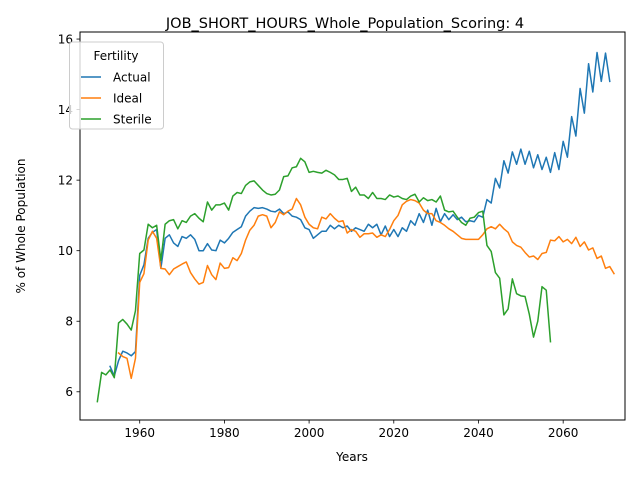 This screenshot has width=640, height=480. Describe the element at coordinates (132, 78) in the screenshot. I see `legend-label-actual: Actual` at that location.